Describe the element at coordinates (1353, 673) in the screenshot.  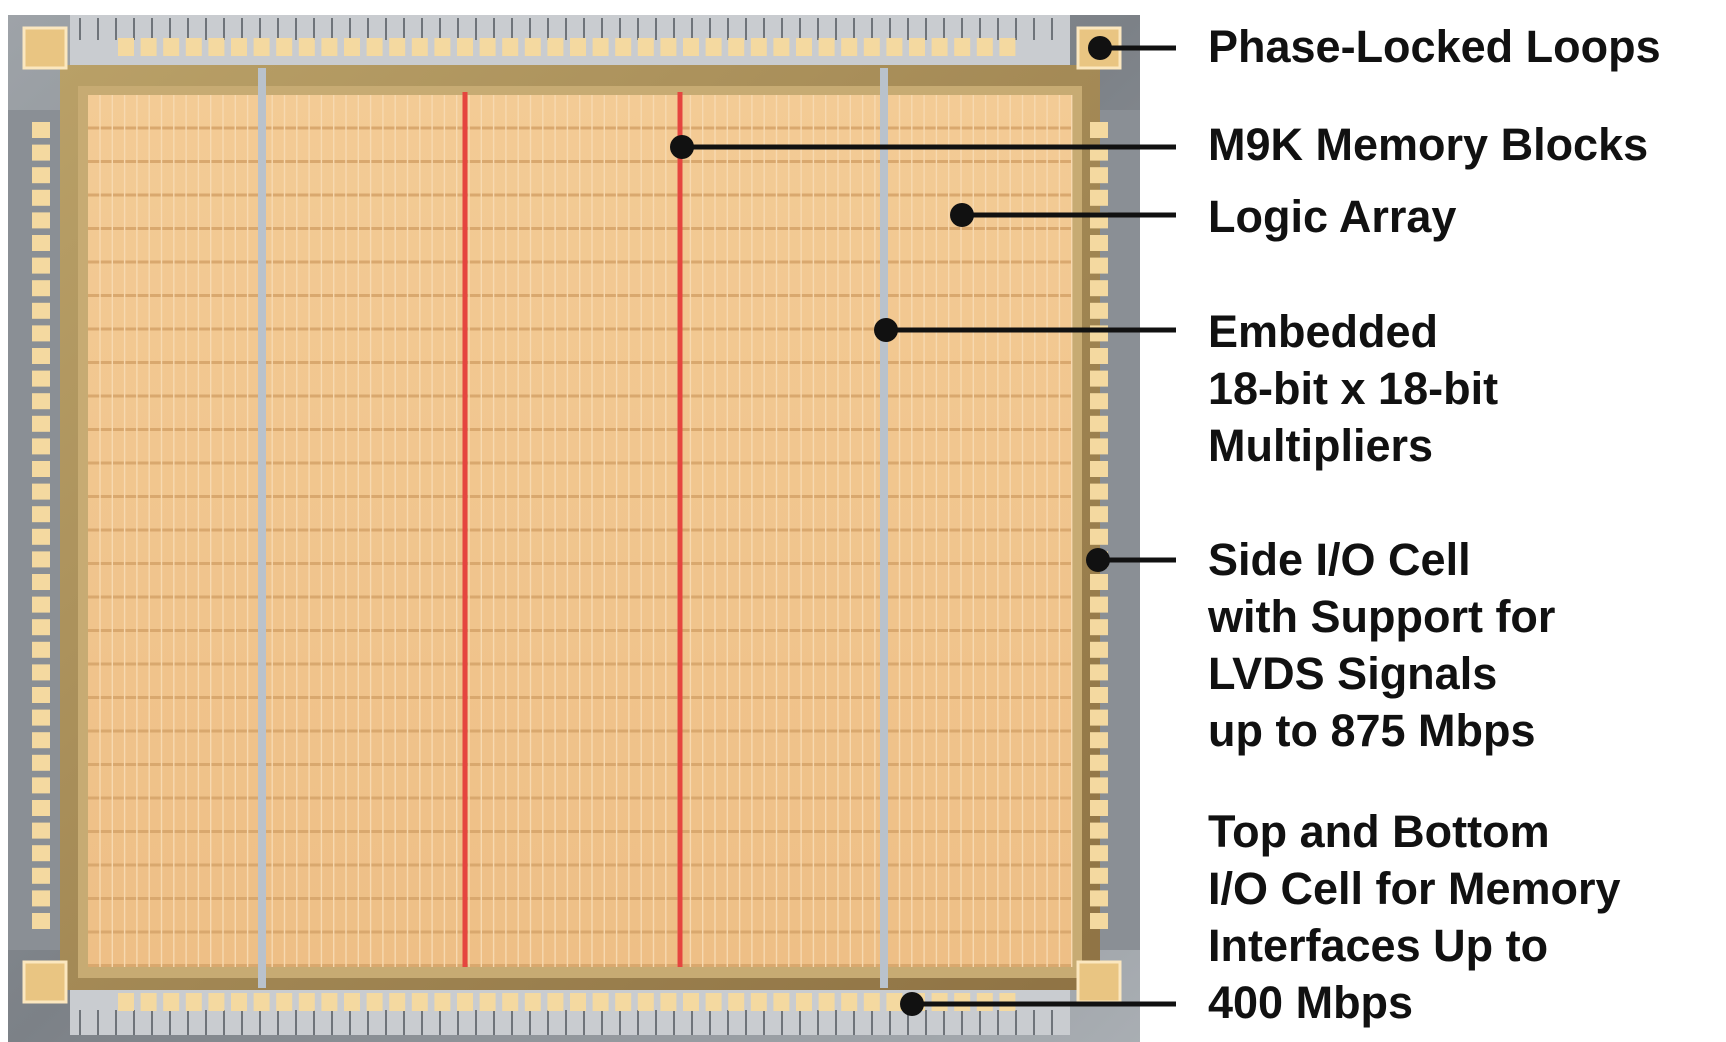
I see `label-line: LVDS Signals` at that location.